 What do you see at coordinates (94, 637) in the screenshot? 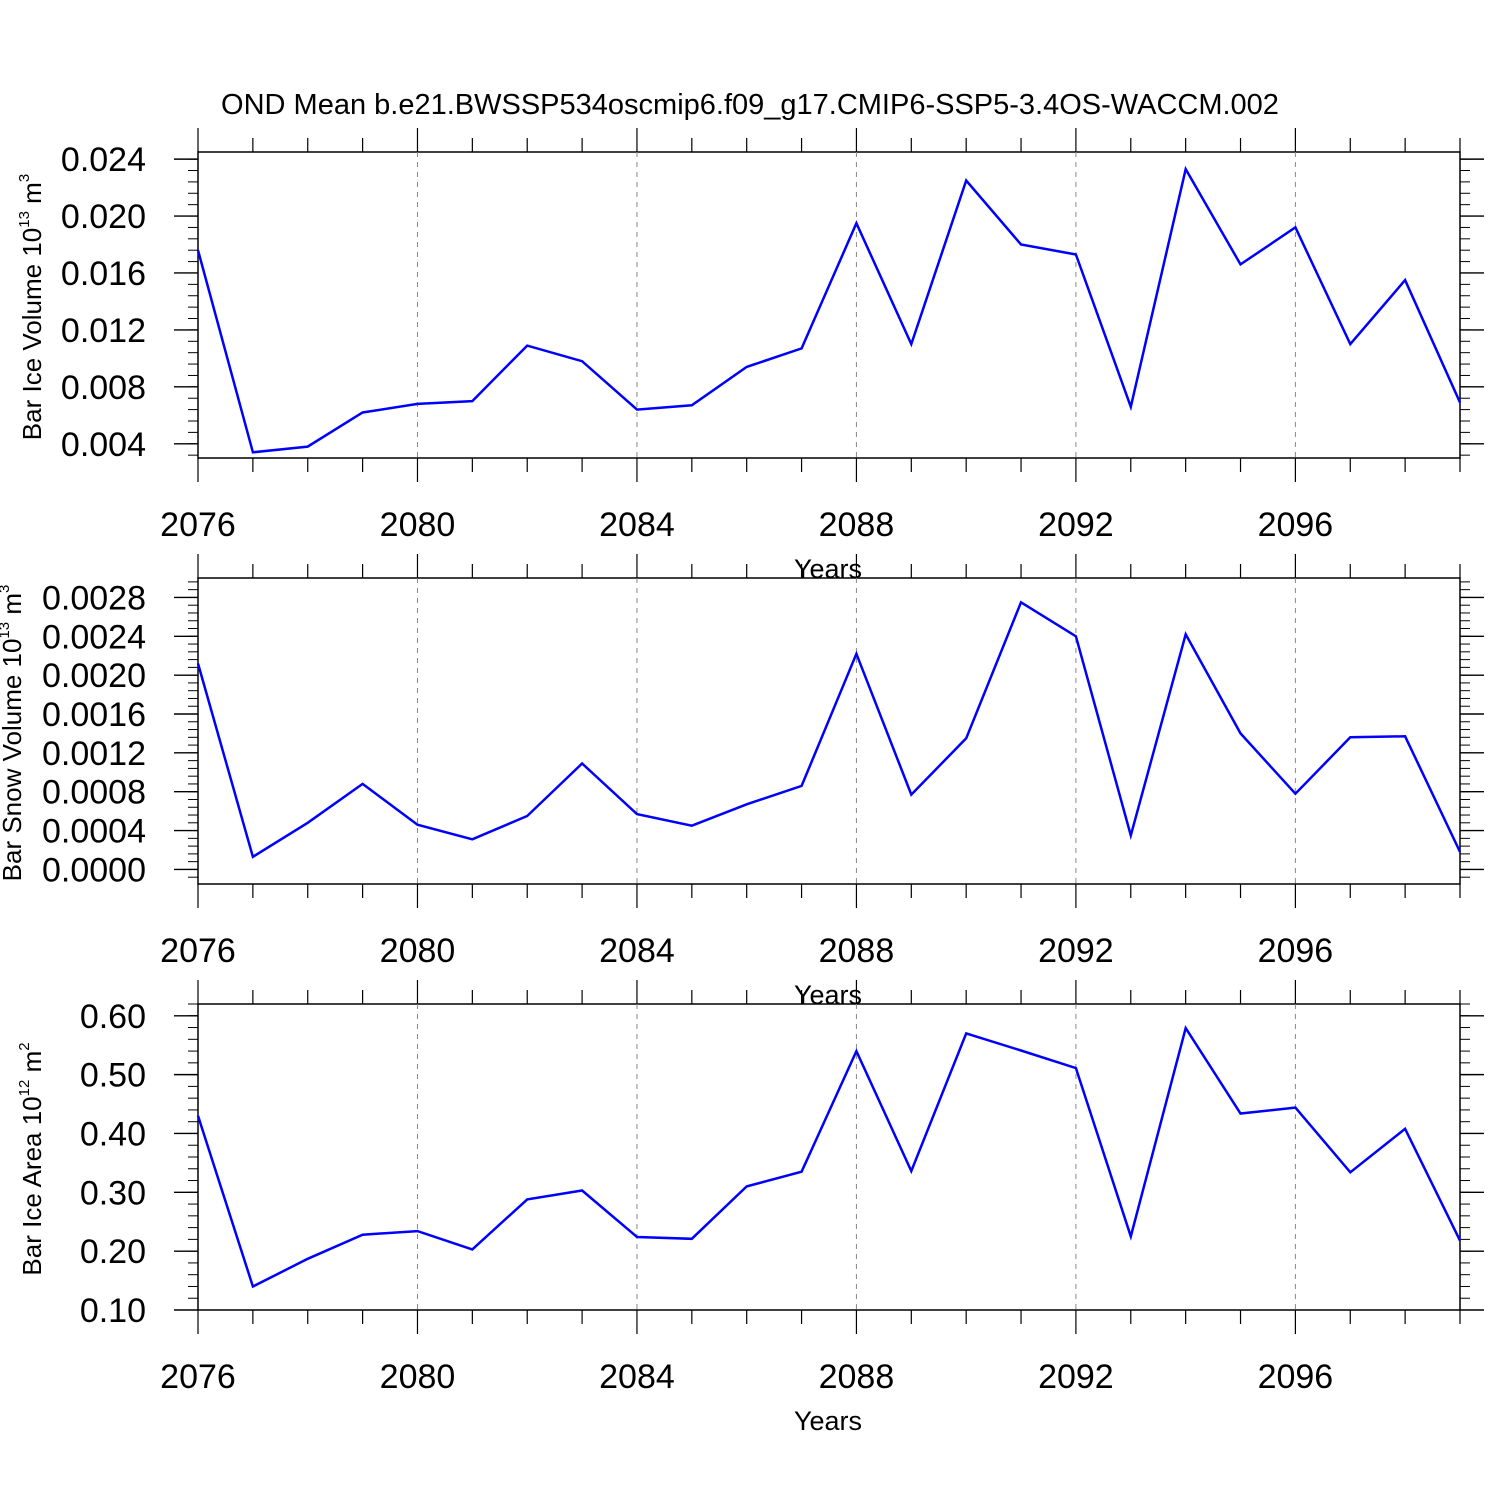
I see `y-tick-label: 0.0024` at bounding box center [94, 637].